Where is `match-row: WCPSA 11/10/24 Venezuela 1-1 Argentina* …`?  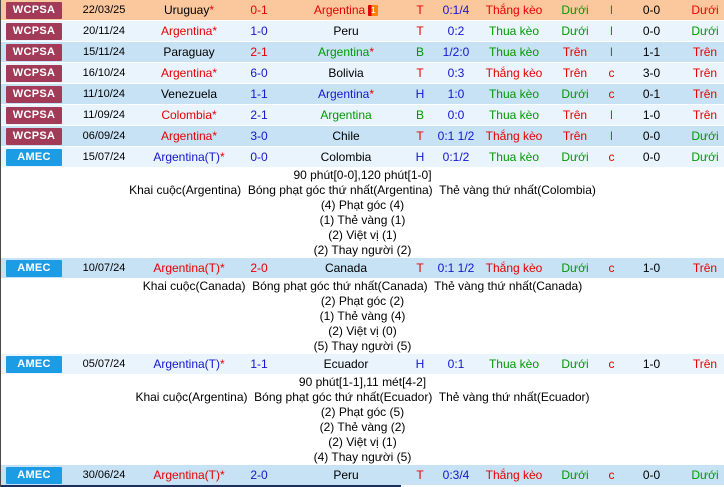 match-row: WCPSA 11/10/24 Venezuela 1-1 Argentina* … is located at coordinates (362, 94).